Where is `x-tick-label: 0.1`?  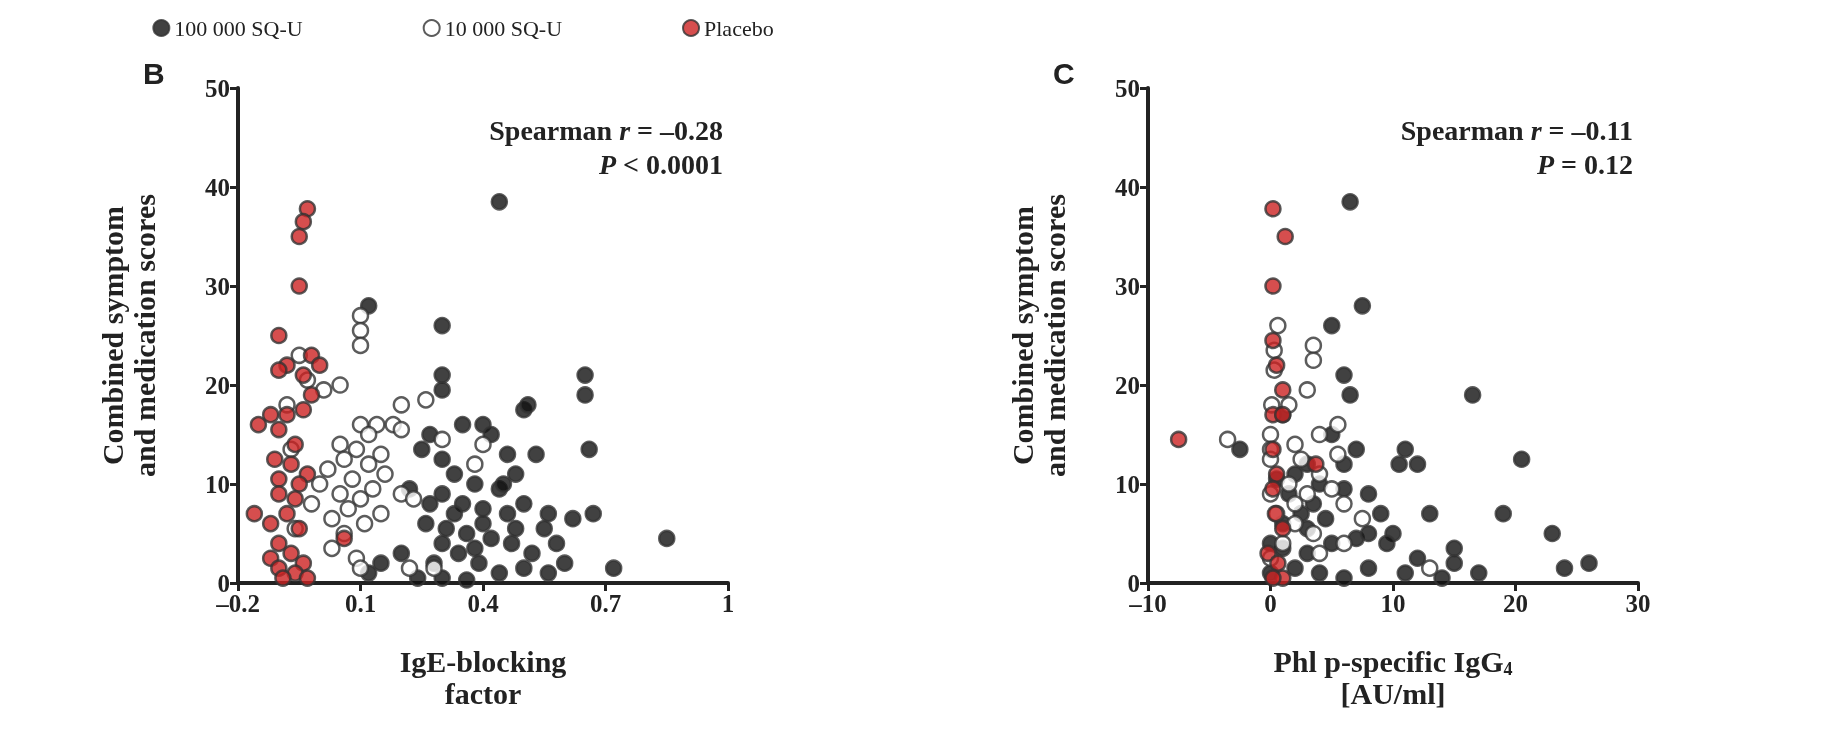
x-tick-label: 0.1 is located at coordinates (360, 603).